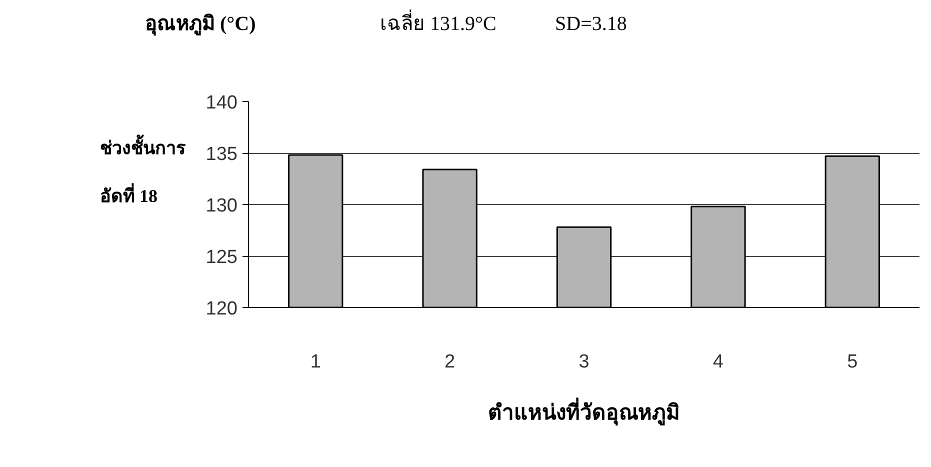 This screenshot has height=467, width=931. I want to click on x-tick-label: 5, so click(852, 362).